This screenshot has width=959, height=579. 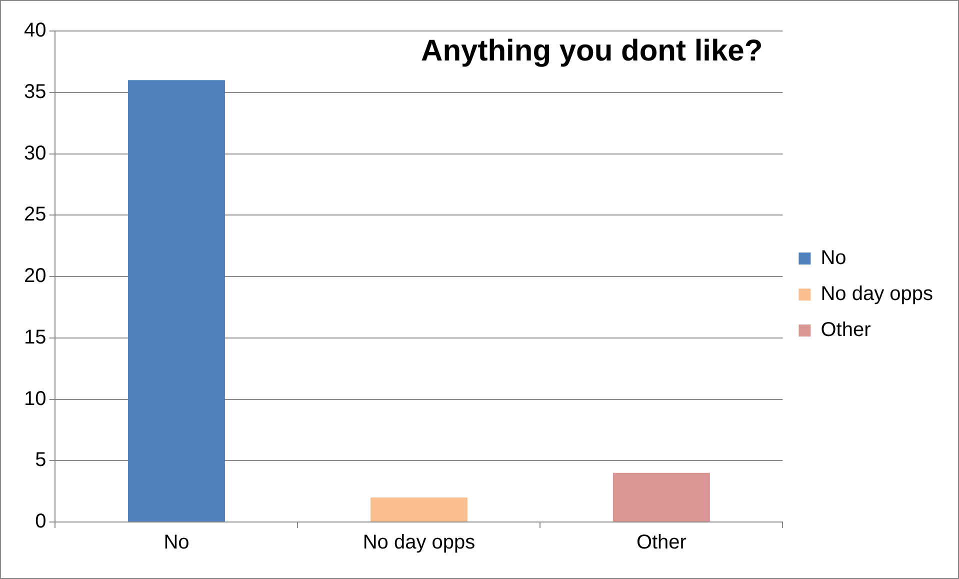 I want to click on x-tick-label: Other, so click(x=661, y=543).